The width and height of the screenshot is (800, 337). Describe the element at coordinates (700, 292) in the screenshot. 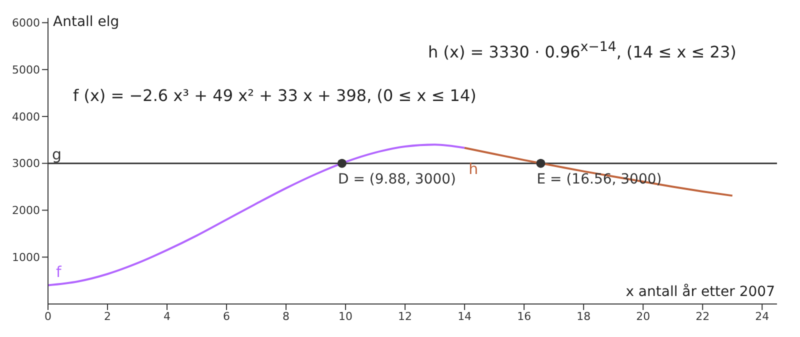

I see `x-axis-title: x antall år etter 2007` at that location.